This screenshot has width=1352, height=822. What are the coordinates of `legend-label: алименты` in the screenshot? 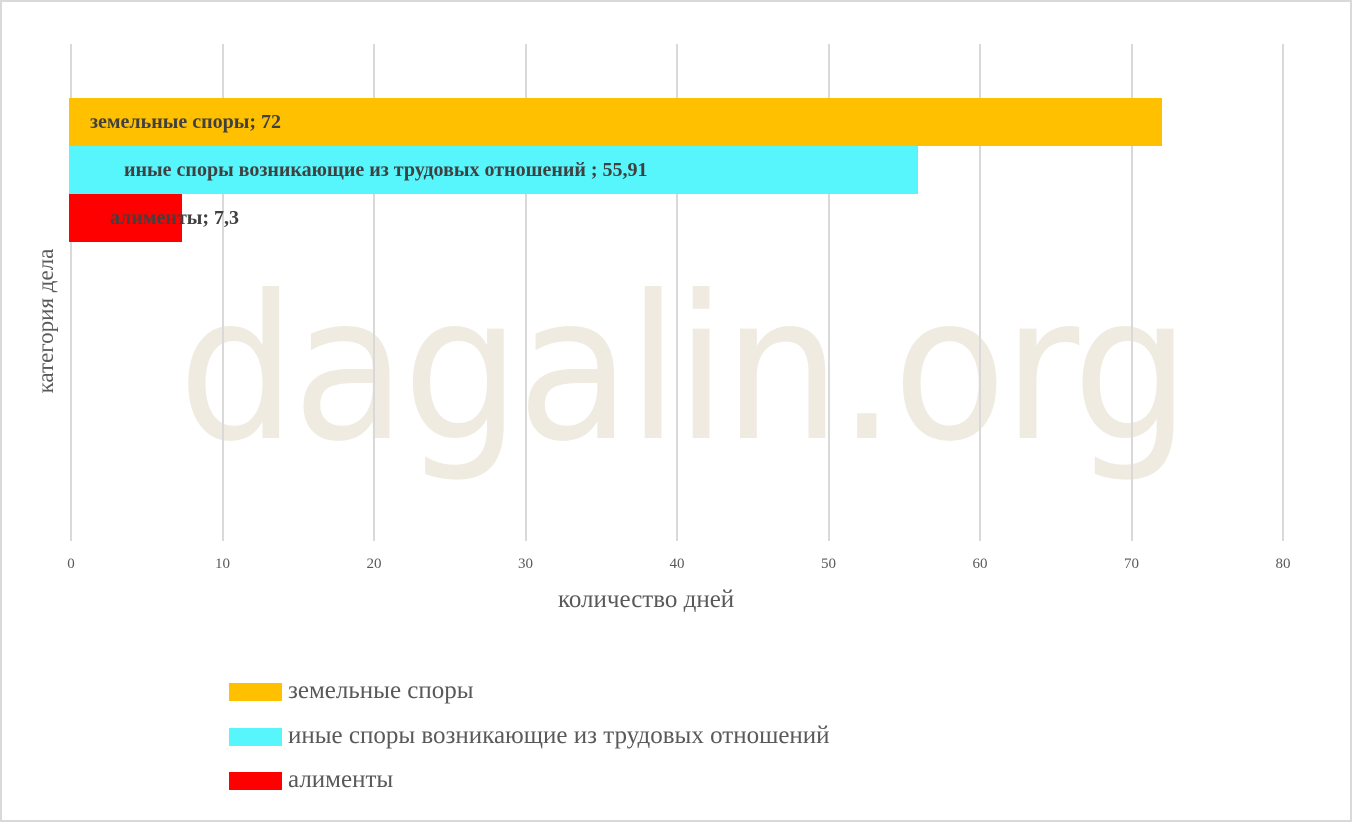 It's located at (341, 779).